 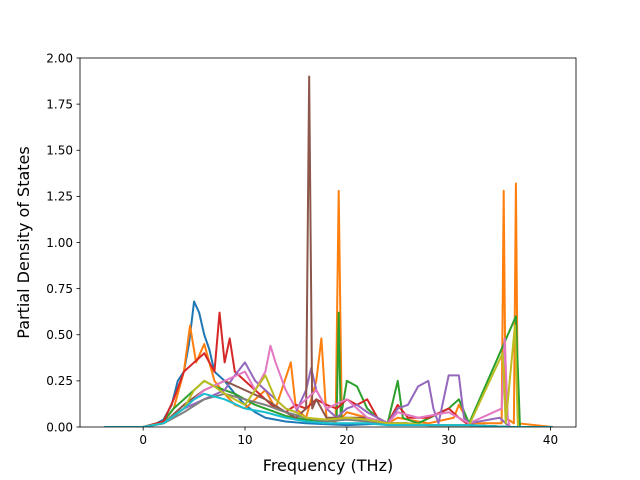 What do you see at coordinates (328, 465) in the screenshot?
I see `x-axis-label: Frequency (THz)` at bounding box center [328, 465].